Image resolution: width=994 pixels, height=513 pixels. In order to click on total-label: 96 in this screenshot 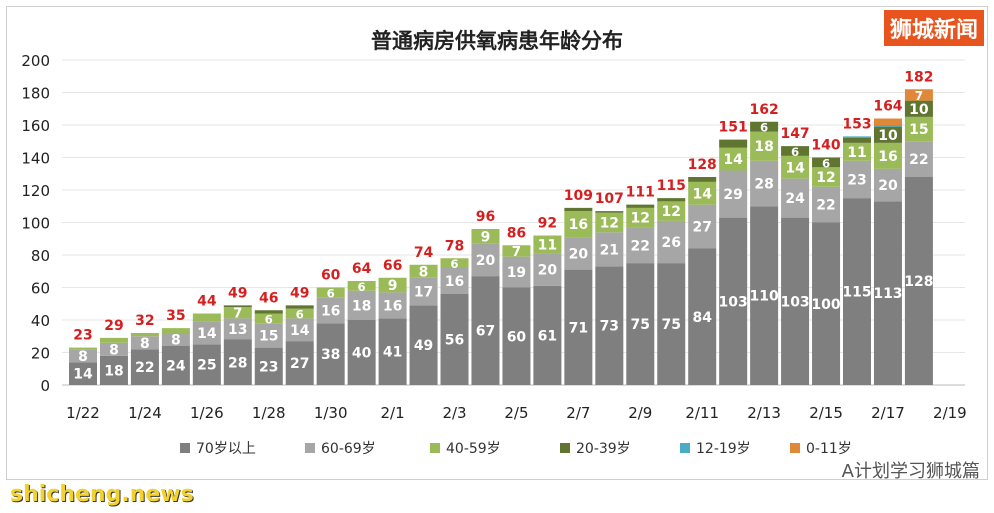, I will do `click(485, 217)`.